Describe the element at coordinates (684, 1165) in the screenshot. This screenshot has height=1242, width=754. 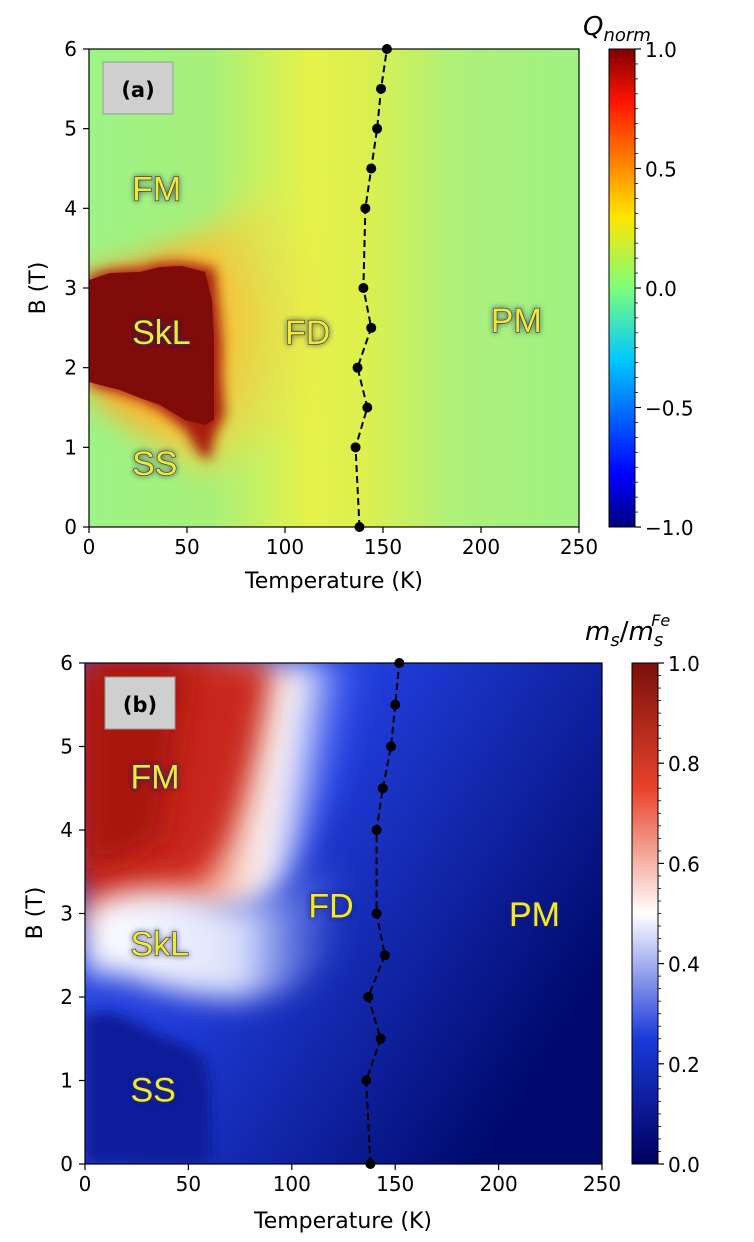
I see `colorbar-tick-label-b: 0.0` at that location.